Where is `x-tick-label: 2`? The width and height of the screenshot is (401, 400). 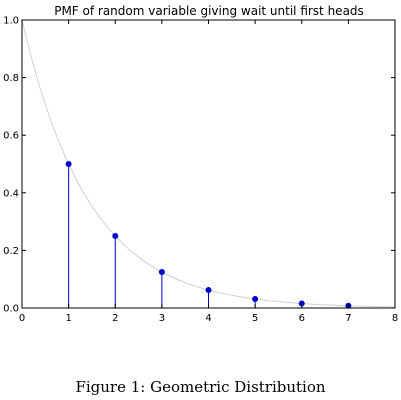 x-tick-label: 2 is located at coordinates (115, 318).